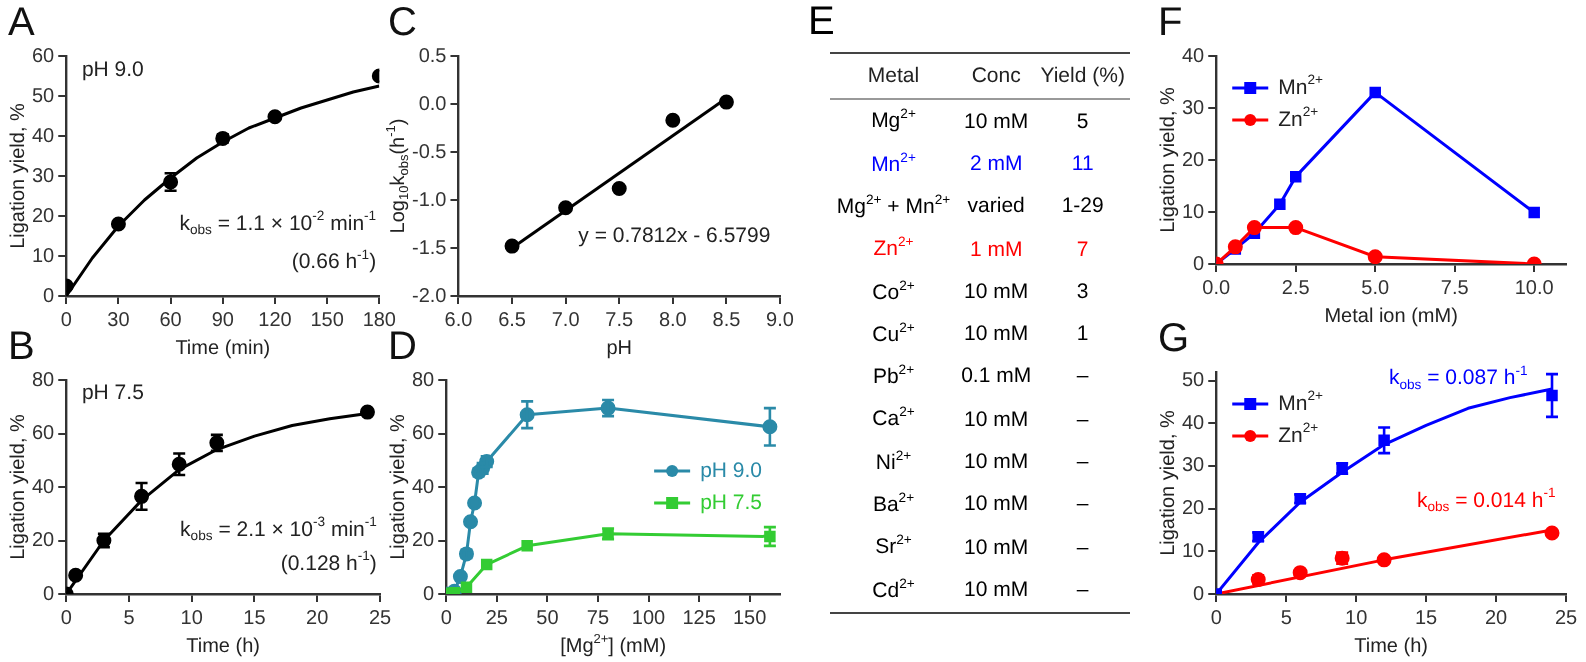 The width and height of the screenshot is (1586, 662). I want to click on y-tick-label: -0.5, so click(429, 152).